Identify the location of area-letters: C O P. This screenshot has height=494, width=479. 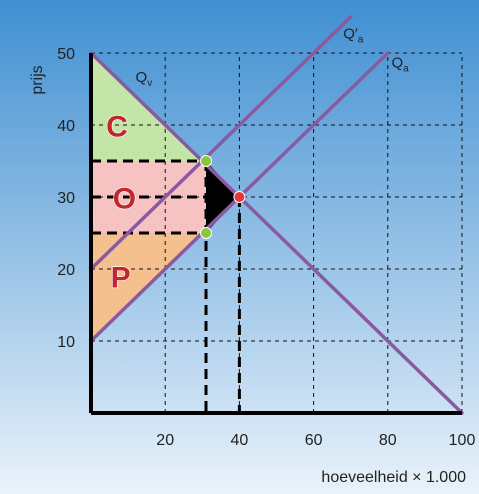
(121, 202).